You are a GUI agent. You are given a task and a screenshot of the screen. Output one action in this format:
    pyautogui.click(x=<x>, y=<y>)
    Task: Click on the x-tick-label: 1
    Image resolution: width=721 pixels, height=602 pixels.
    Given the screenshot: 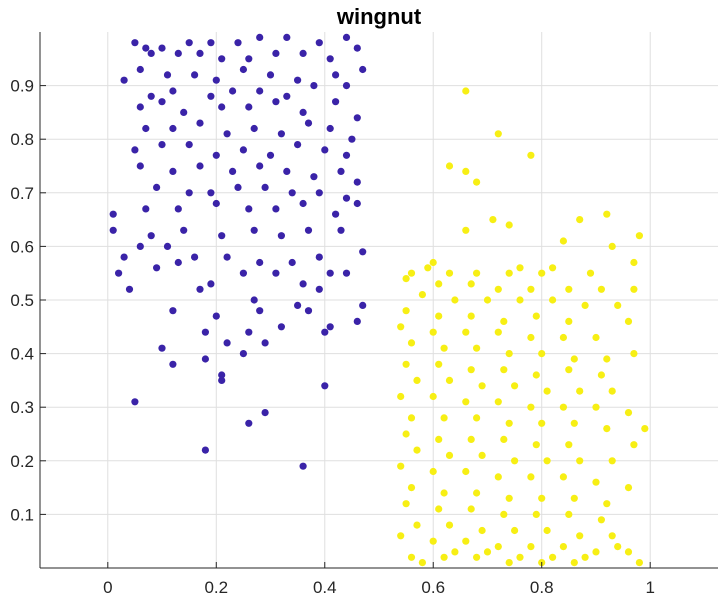 What is the action you would take?
    pyautogui.click(x=649, y=587)
    